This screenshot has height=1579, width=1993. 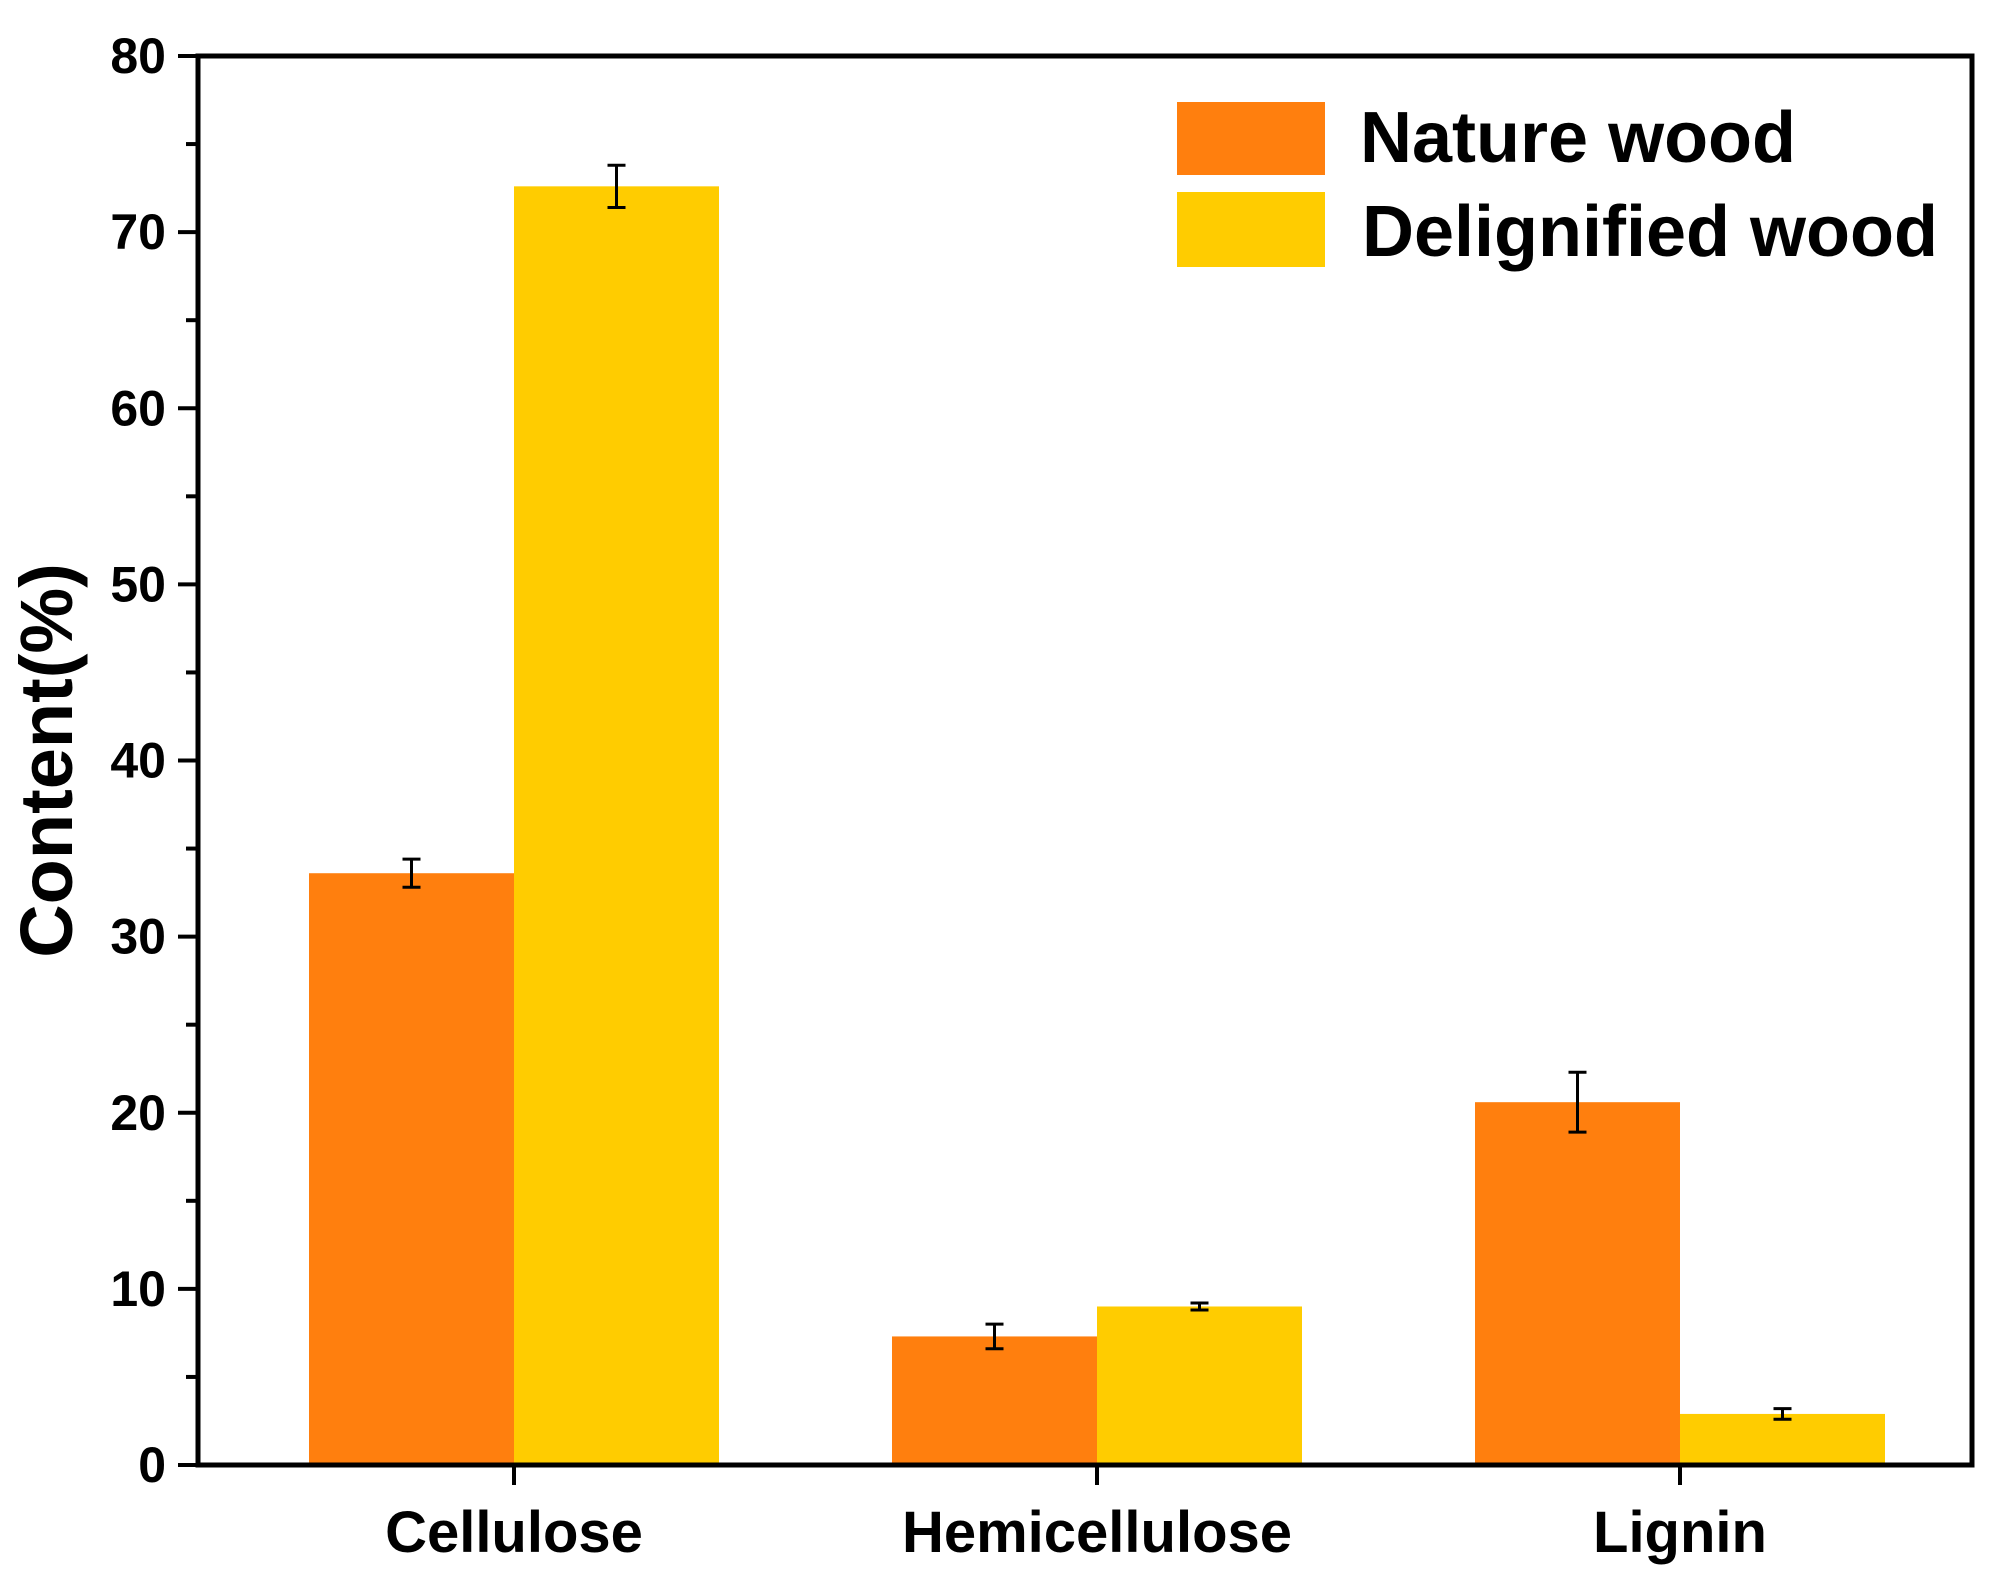 What do you see at coordinates (152, 1465) in the screenshot?
I see `y-tick-label: 0` at bounding box center [152, 1465].